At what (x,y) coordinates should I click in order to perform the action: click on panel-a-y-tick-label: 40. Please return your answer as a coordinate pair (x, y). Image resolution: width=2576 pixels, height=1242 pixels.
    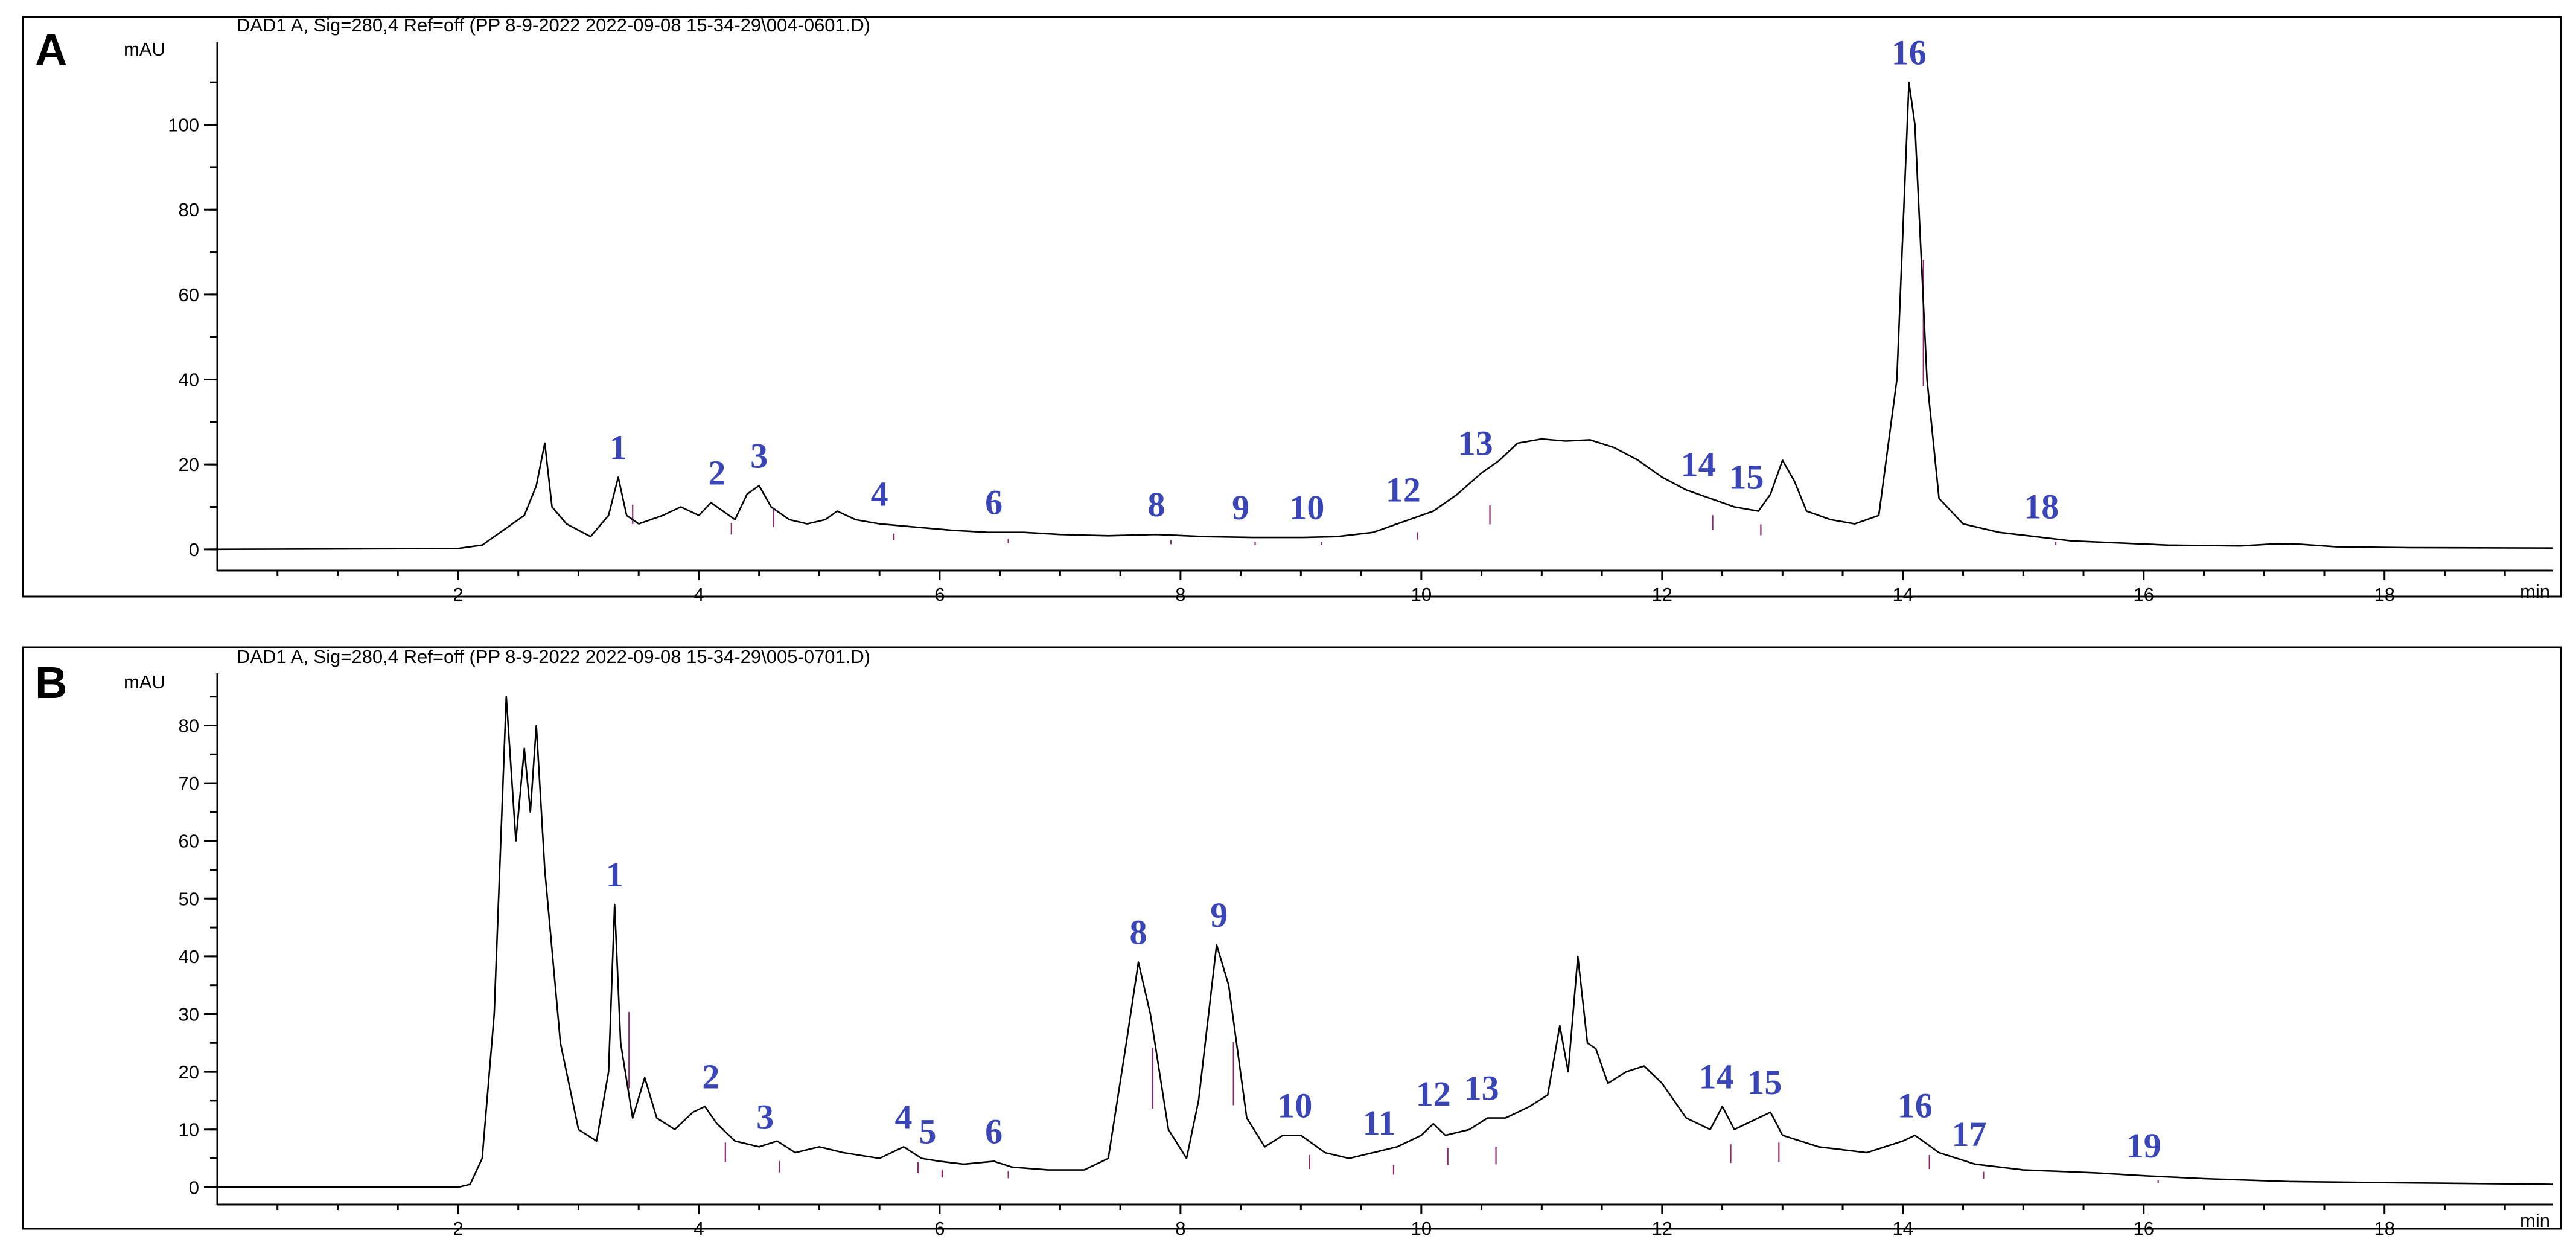
    Looking at the image, I should click on (189, 380).